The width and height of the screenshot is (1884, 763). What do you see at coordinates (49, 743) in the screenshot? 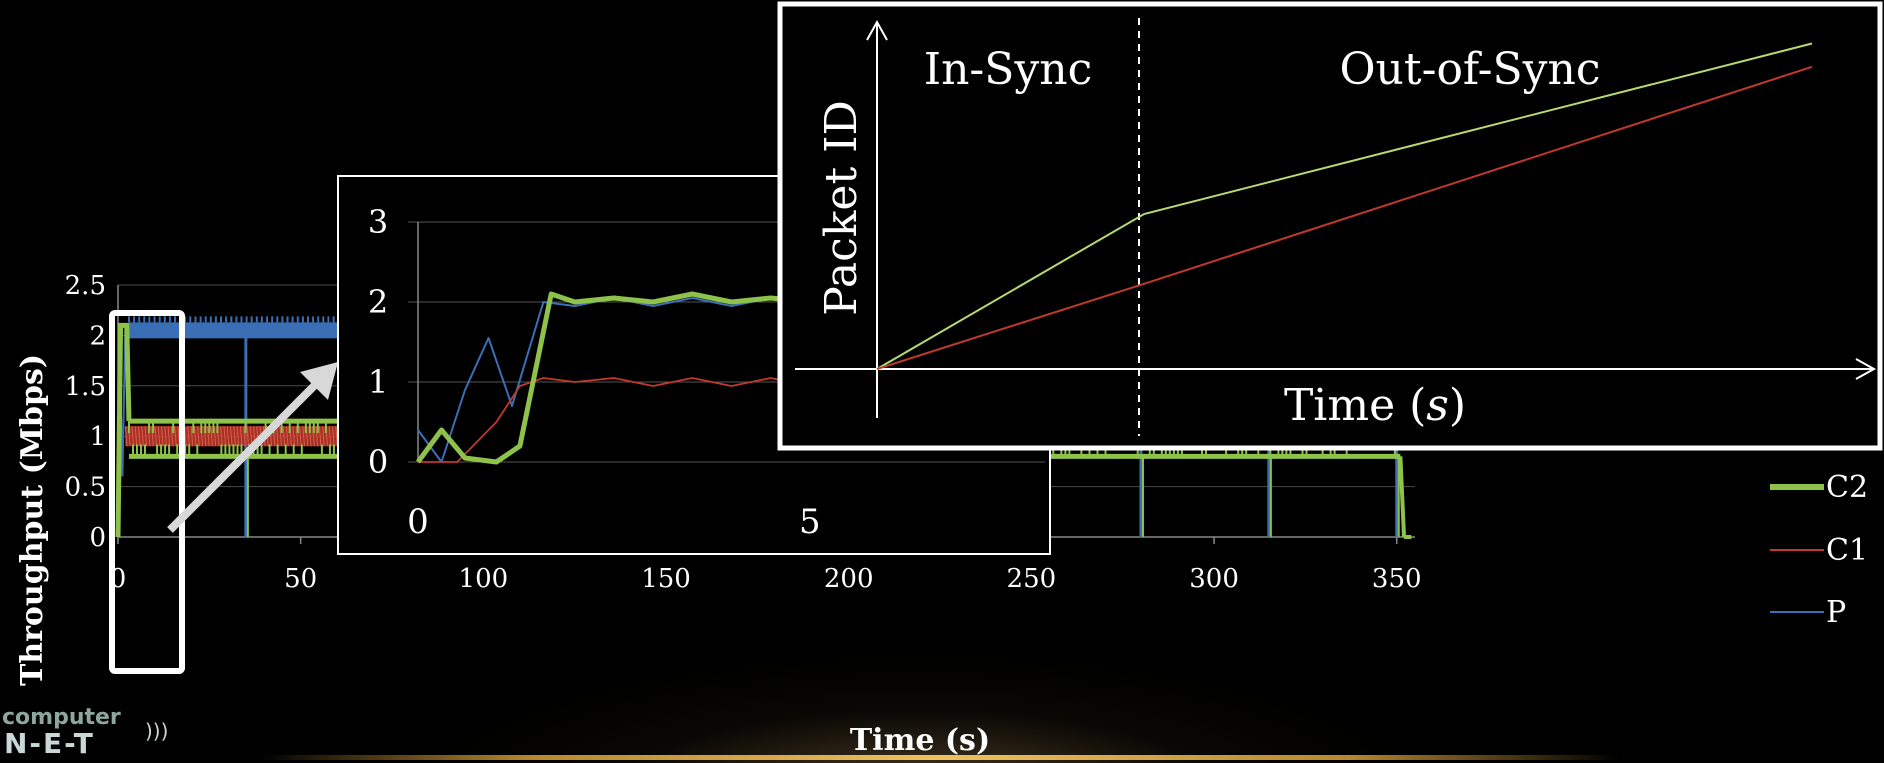
I see `logo-line2: N-E-T` at bounding box center [49, 743].